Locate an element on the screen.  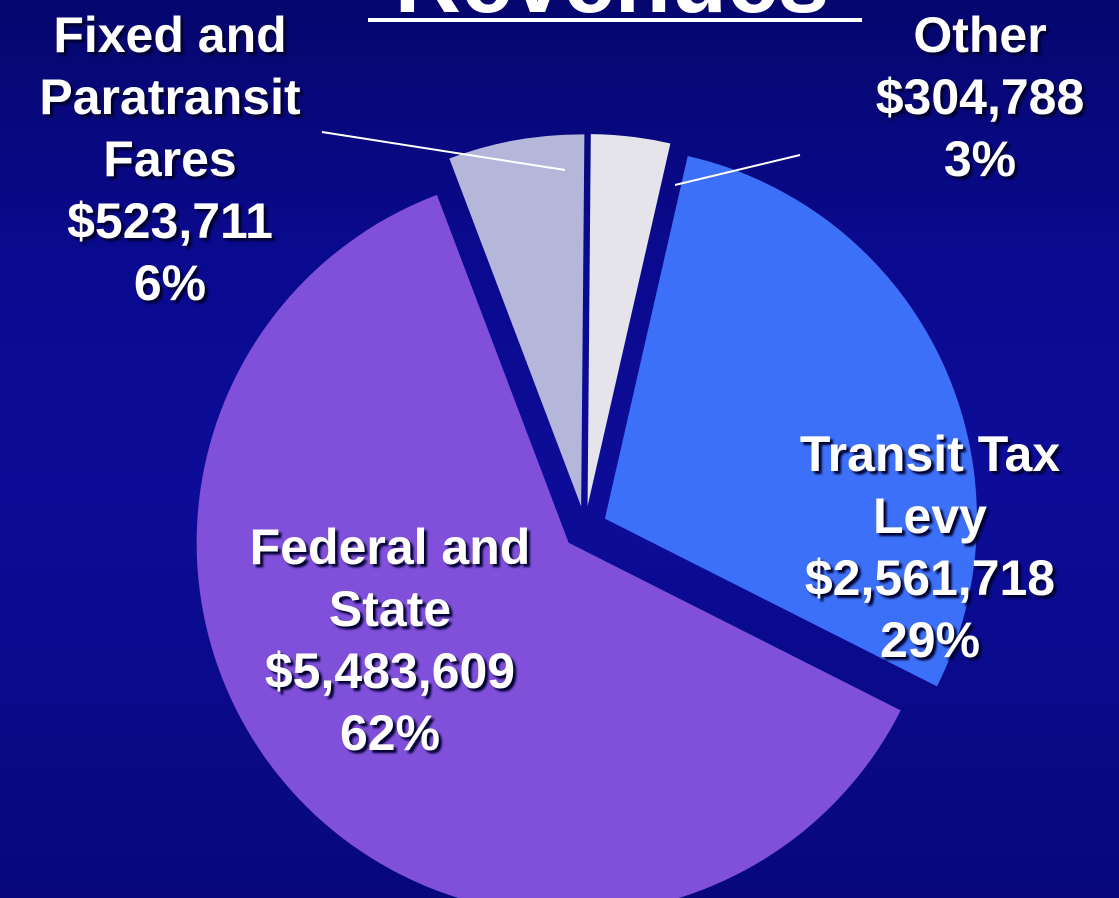
value-label: $2,561,718 is located at coordinates (930, 578).